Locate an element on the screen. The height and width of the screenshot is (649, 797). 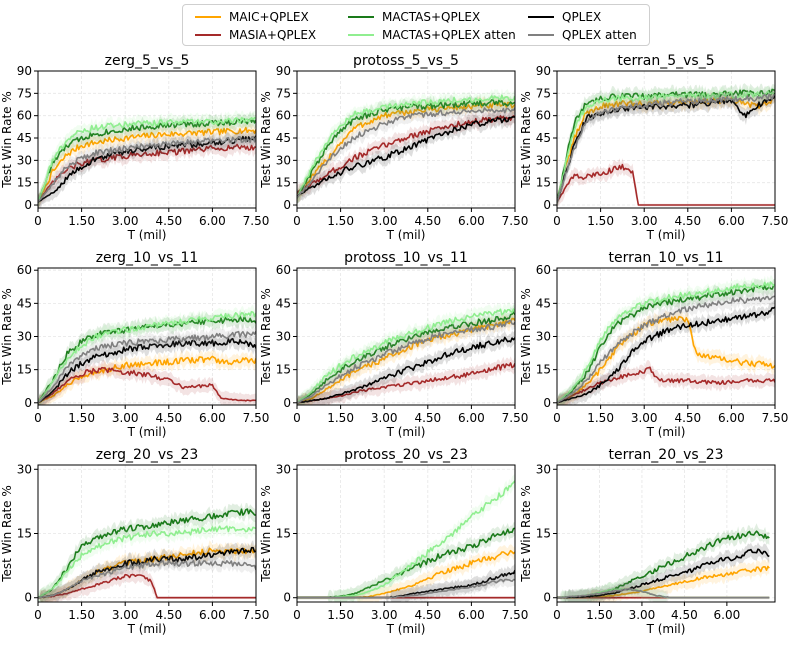
ytick-label-protoss-5-vs-5-4: 60 is located at coordinates (283, 116).